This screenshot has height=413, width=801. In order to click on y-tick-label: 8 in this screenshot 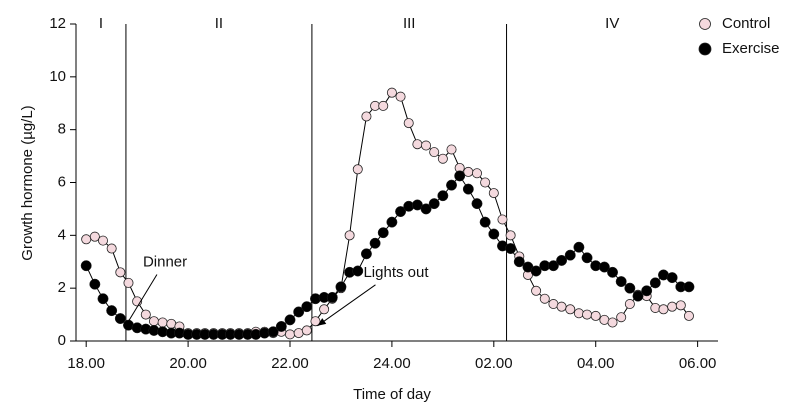, I will do `click(62, 129)`.